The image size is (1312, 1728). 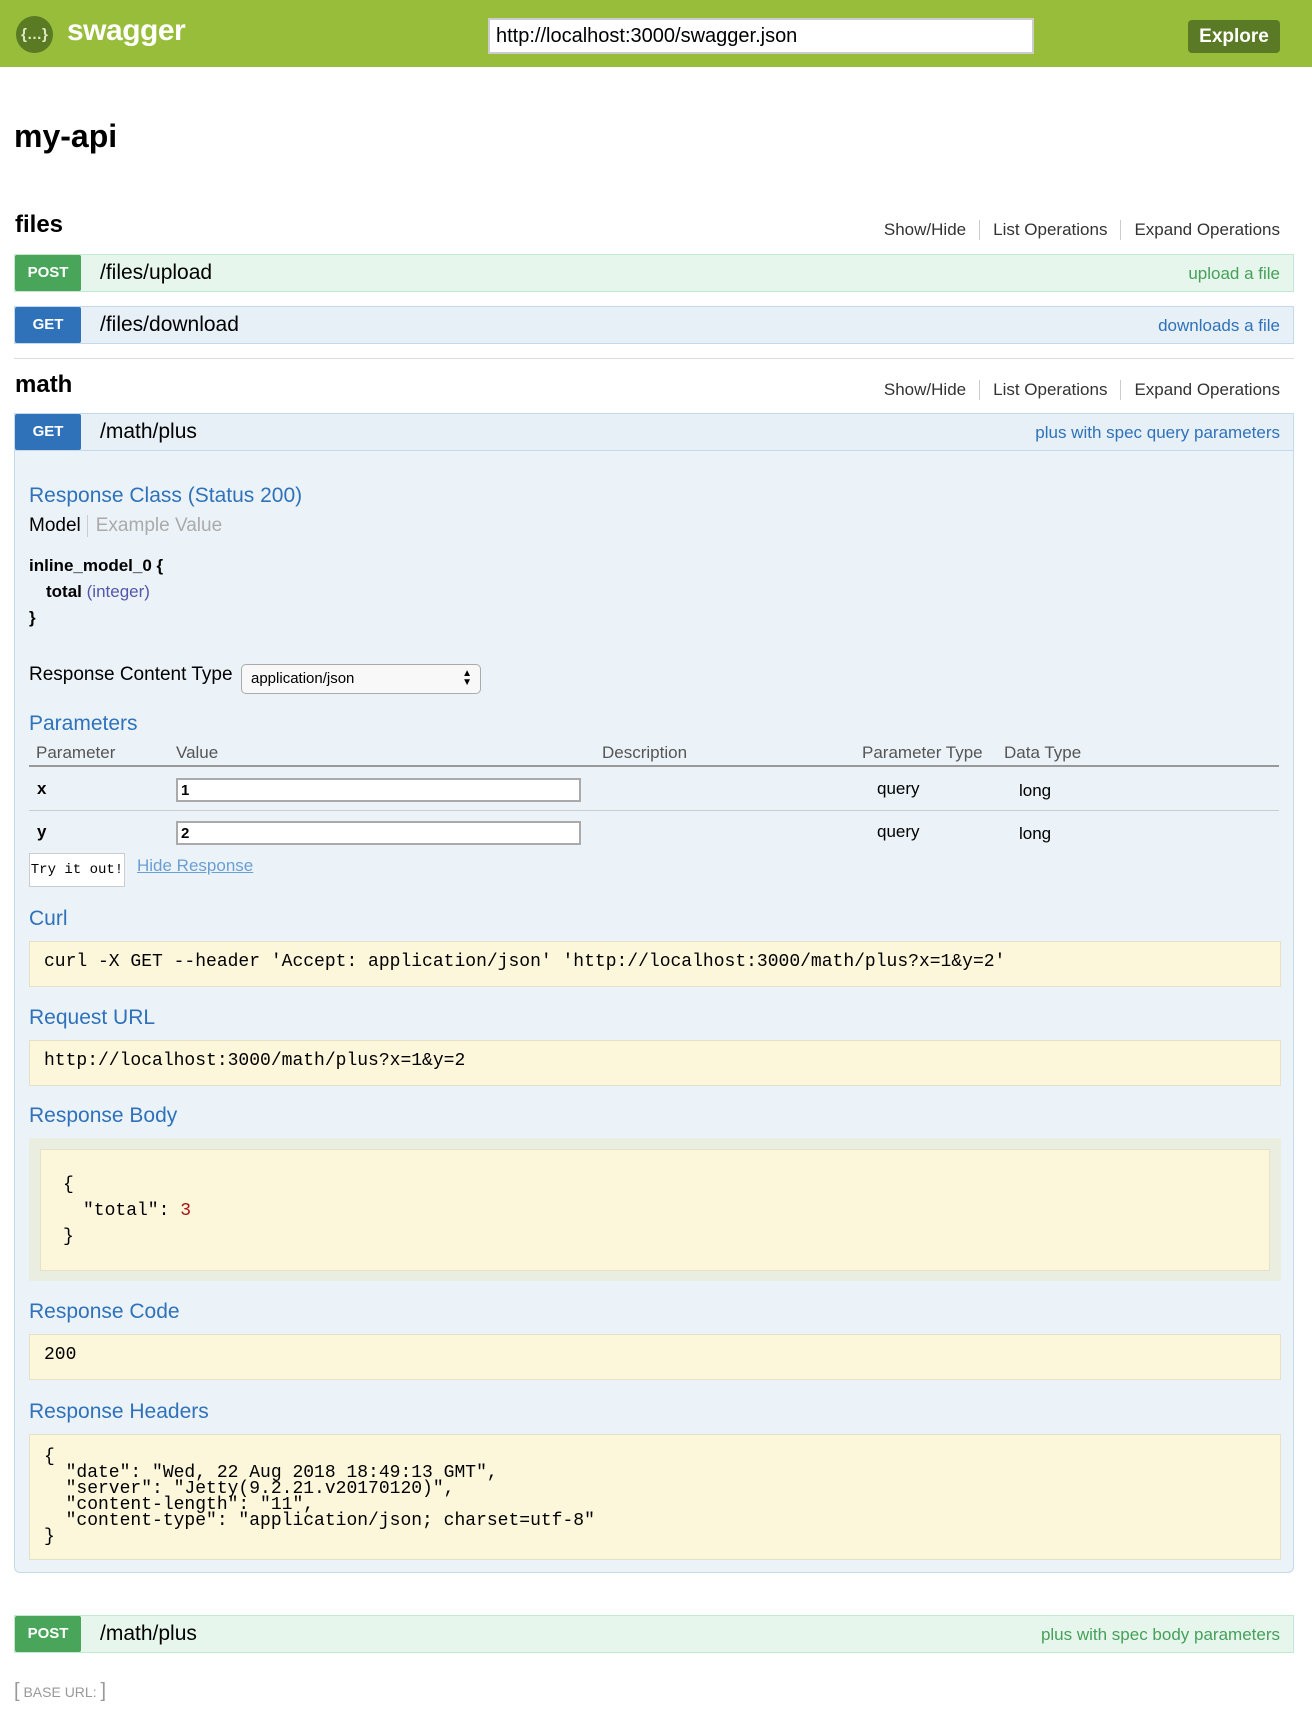 What do you see at coordinates (48, 918) in the screenshot?
I see `curl-title: Curl` at bounding box center [48, 918].